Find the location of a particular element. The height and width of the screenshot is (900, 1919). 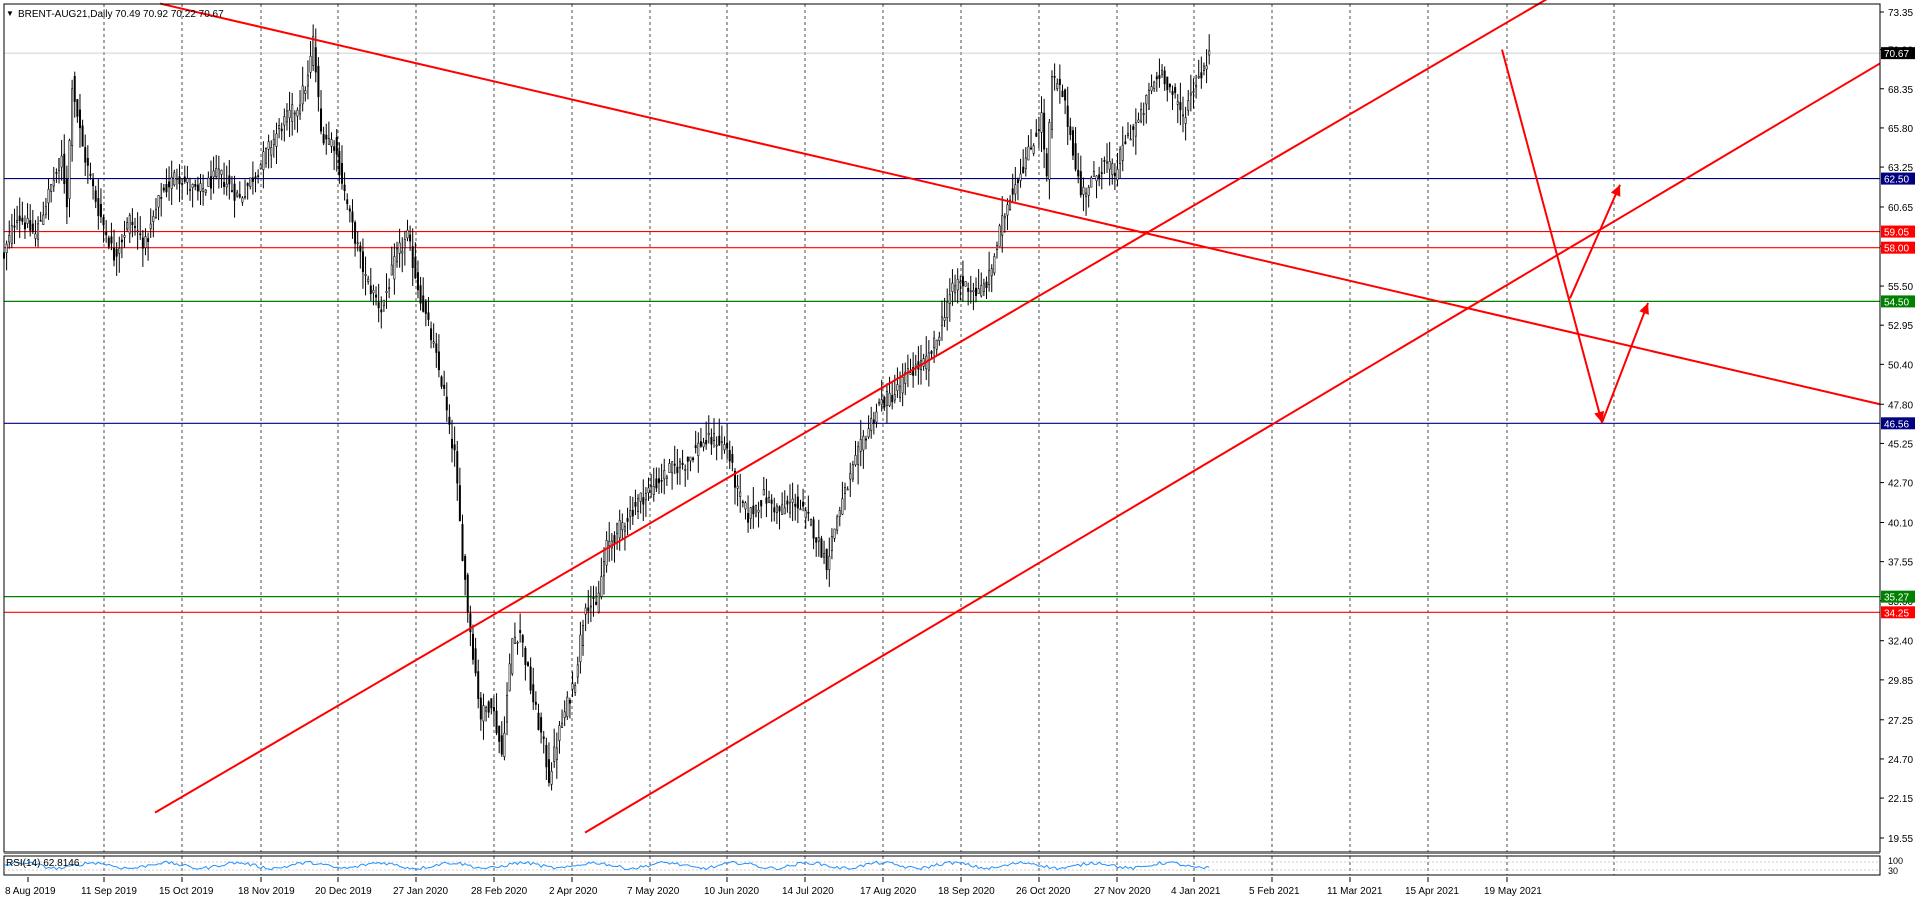

x-tick-label: 11 Mar 2021 is located at coordinates (1355, 891).